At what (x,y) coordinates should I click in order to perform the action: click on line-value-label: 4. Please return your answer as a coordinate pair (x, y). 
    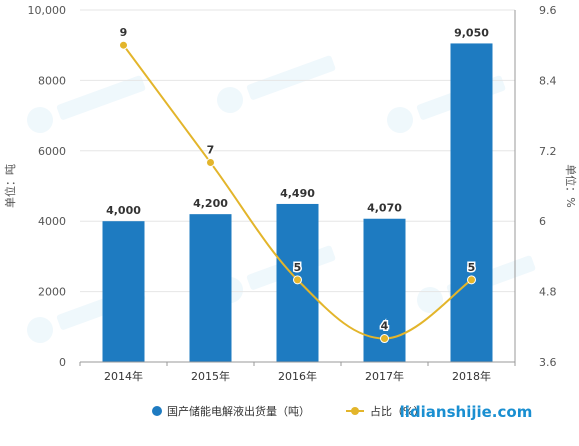
    Looking at the image, I should click on (385, 326).